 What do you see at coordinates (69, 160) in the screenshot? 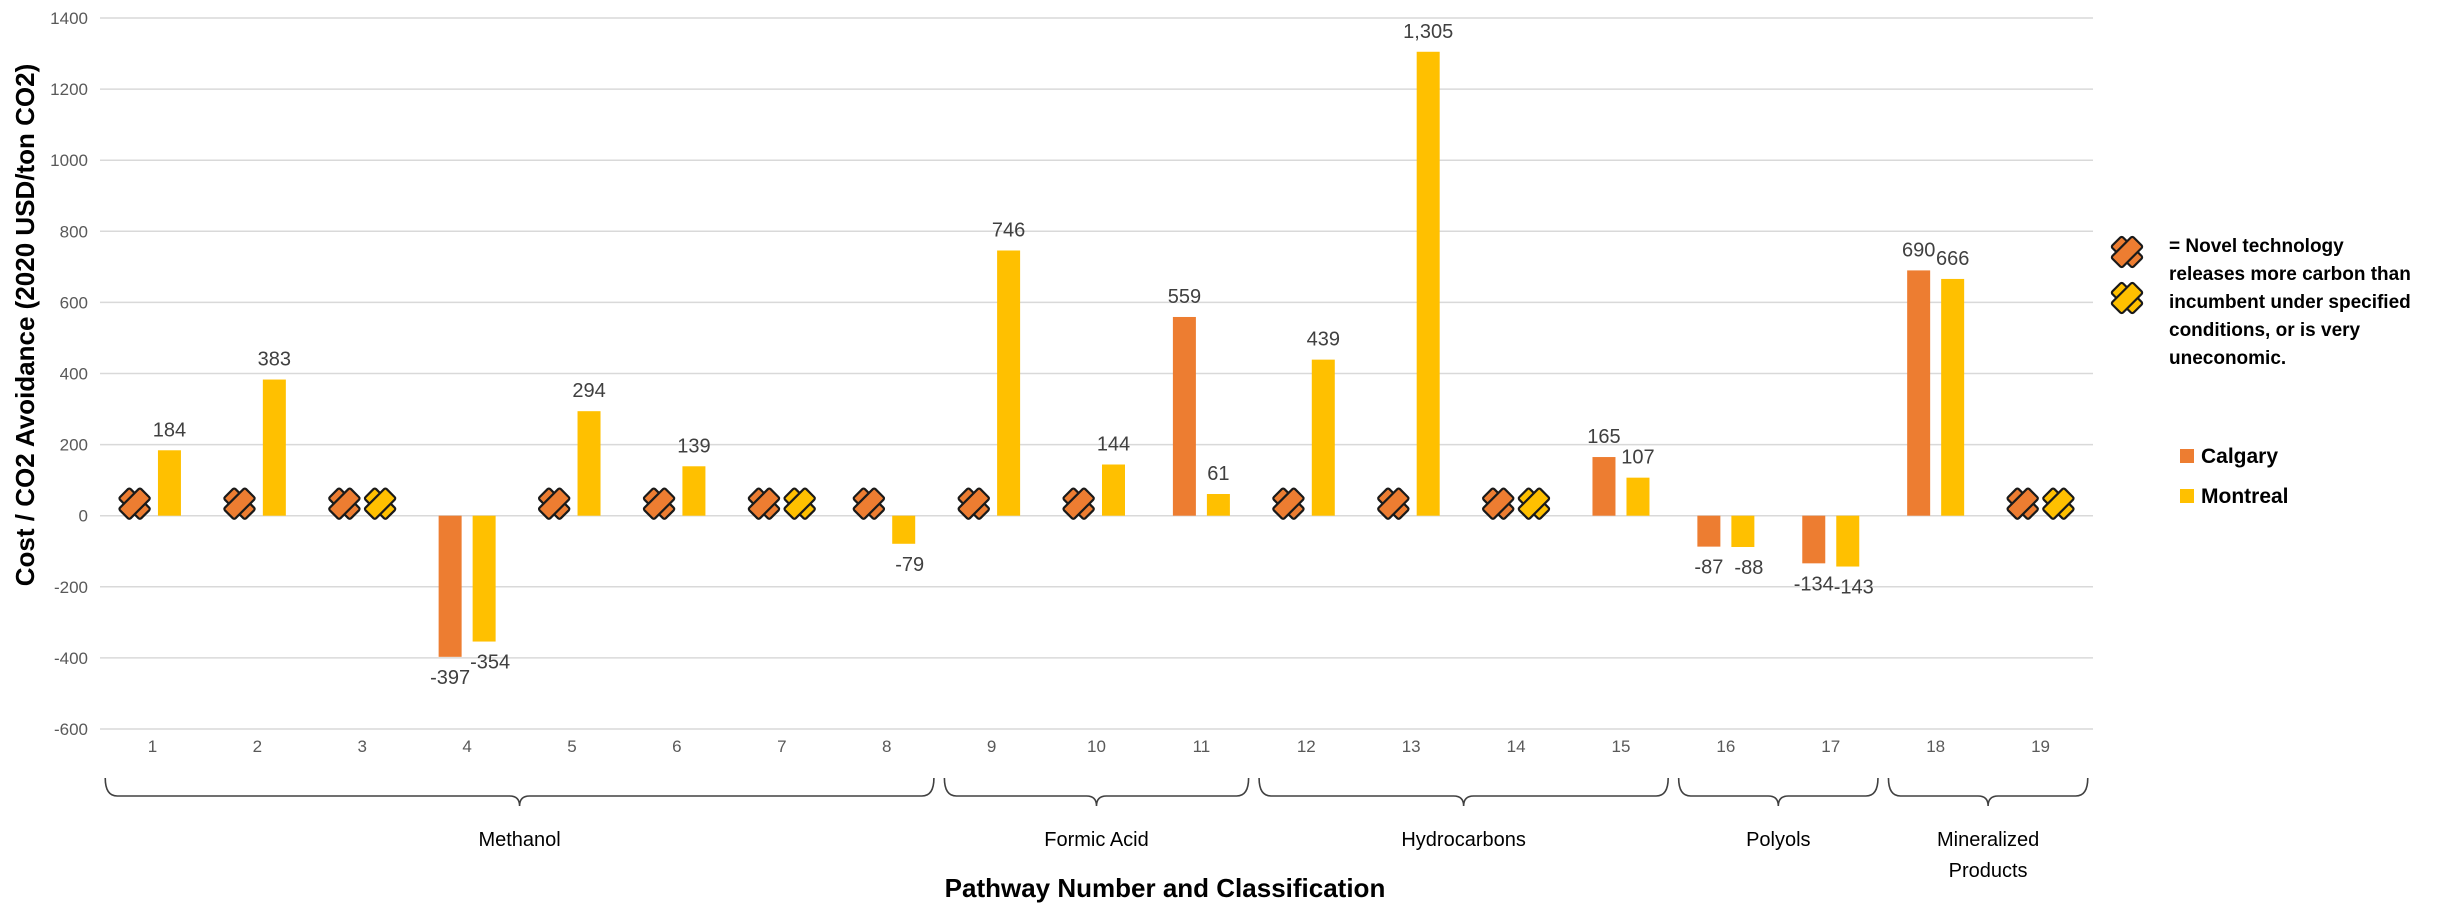
I see `y-tick-label: 1000` at bounding box center [69, 160].